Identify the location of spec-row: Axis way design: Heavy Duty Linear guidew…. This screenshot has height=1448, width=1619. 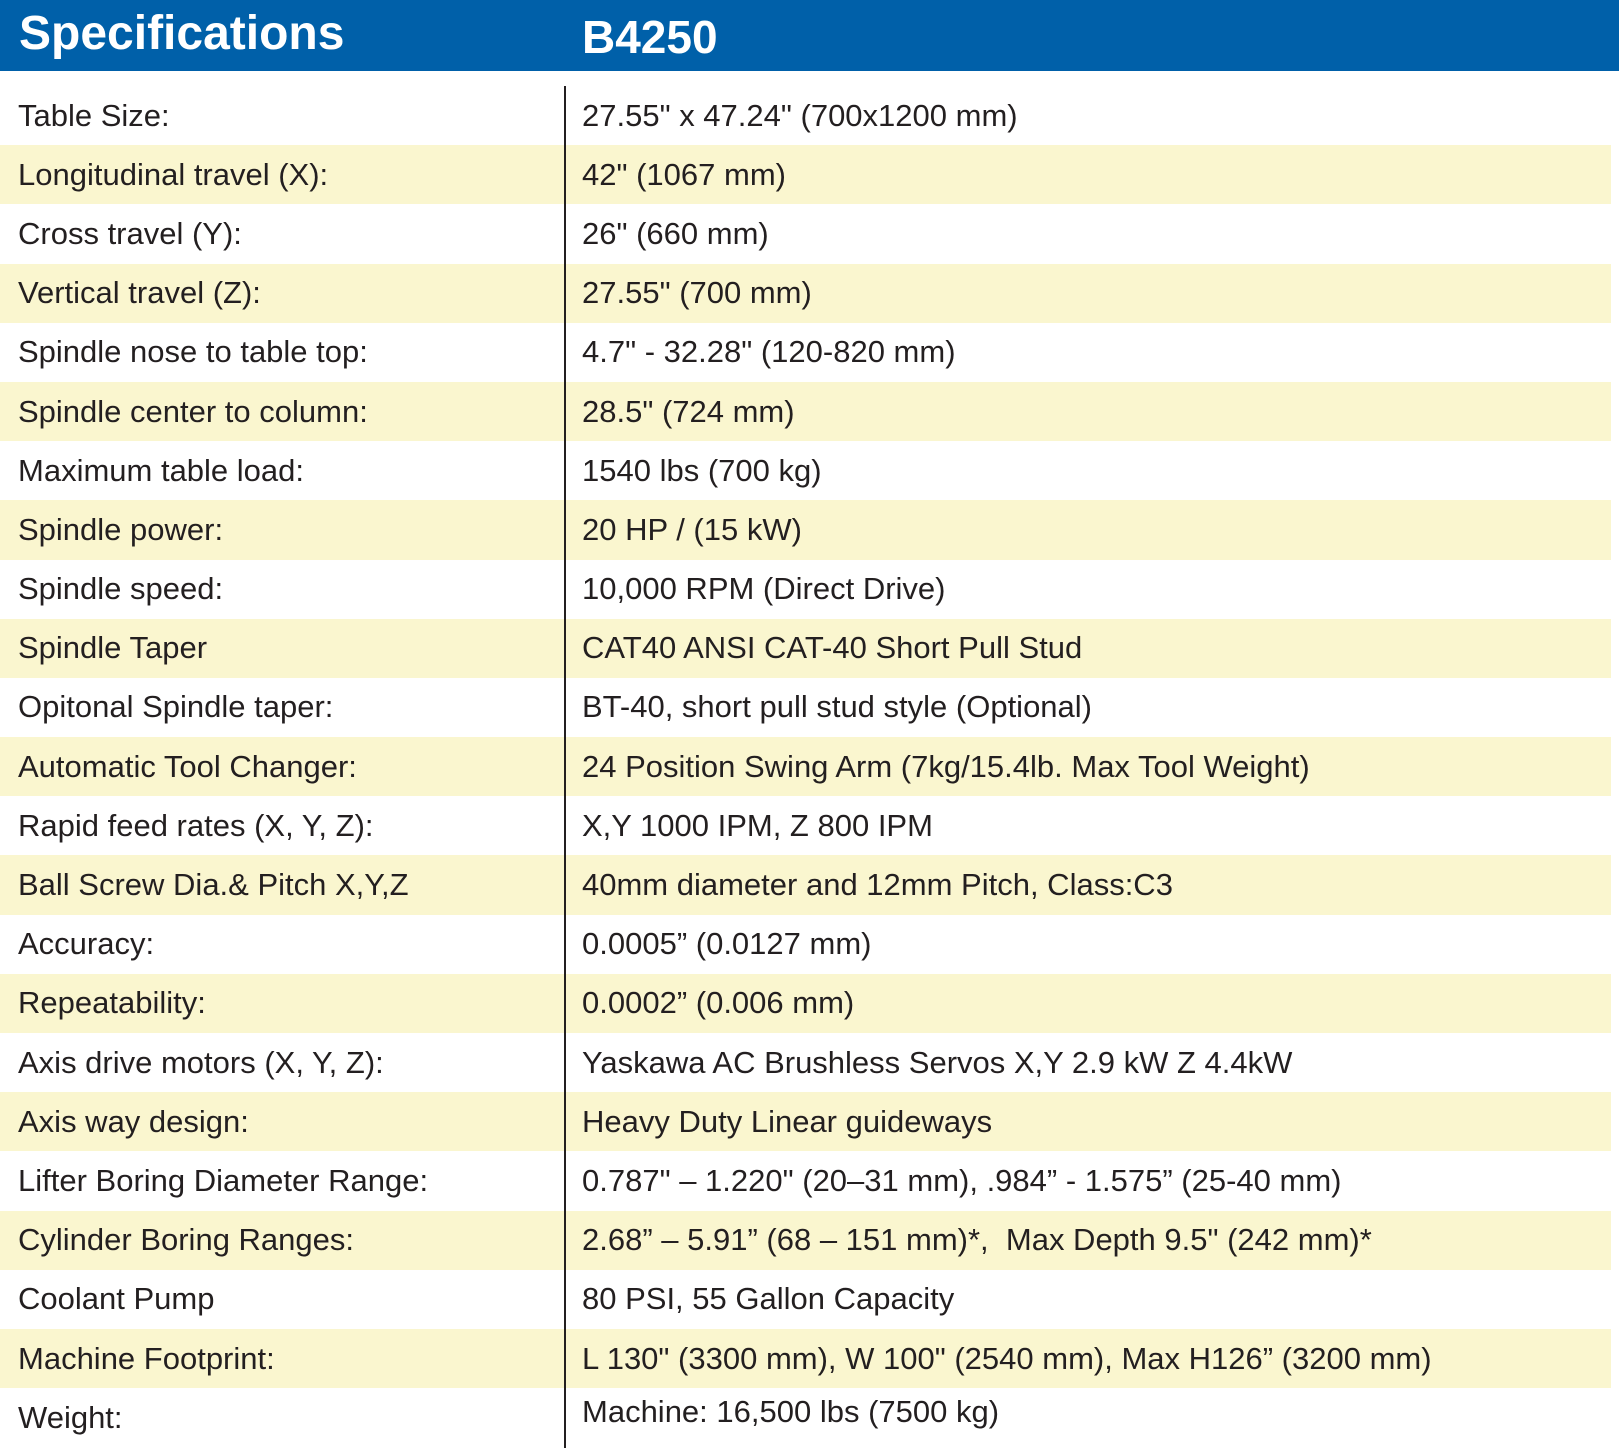
(805, 1122).